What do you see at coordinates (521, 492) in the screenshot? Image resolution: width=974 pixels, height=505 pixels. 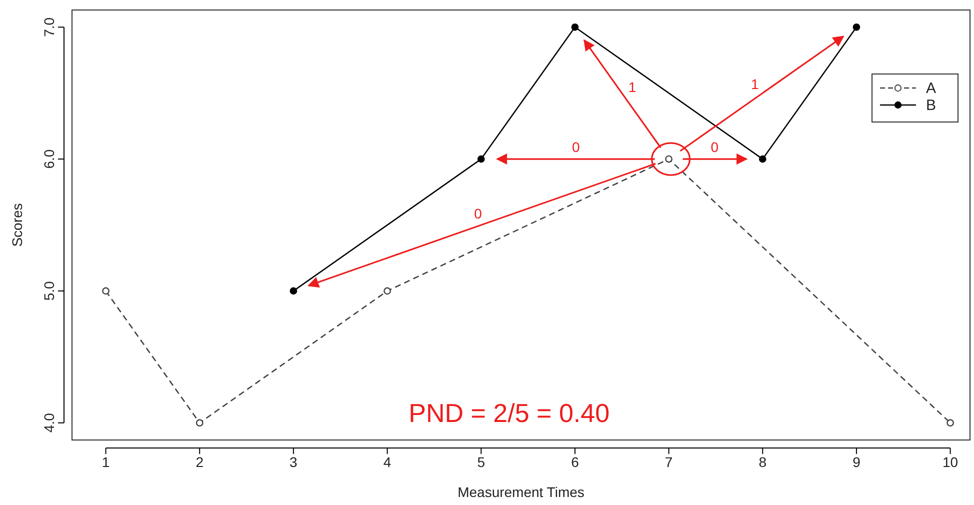 I see `x-axis-title: Measurement Times` at bounding box center [521, 492].